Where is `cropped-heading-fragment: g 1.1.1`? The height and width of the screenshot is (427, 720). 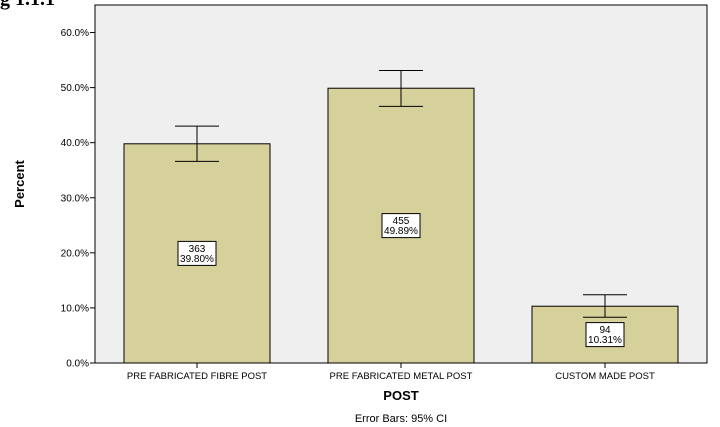 cropped-heading-fragment: g 1.1.1 is located at coordinates (27, 5).